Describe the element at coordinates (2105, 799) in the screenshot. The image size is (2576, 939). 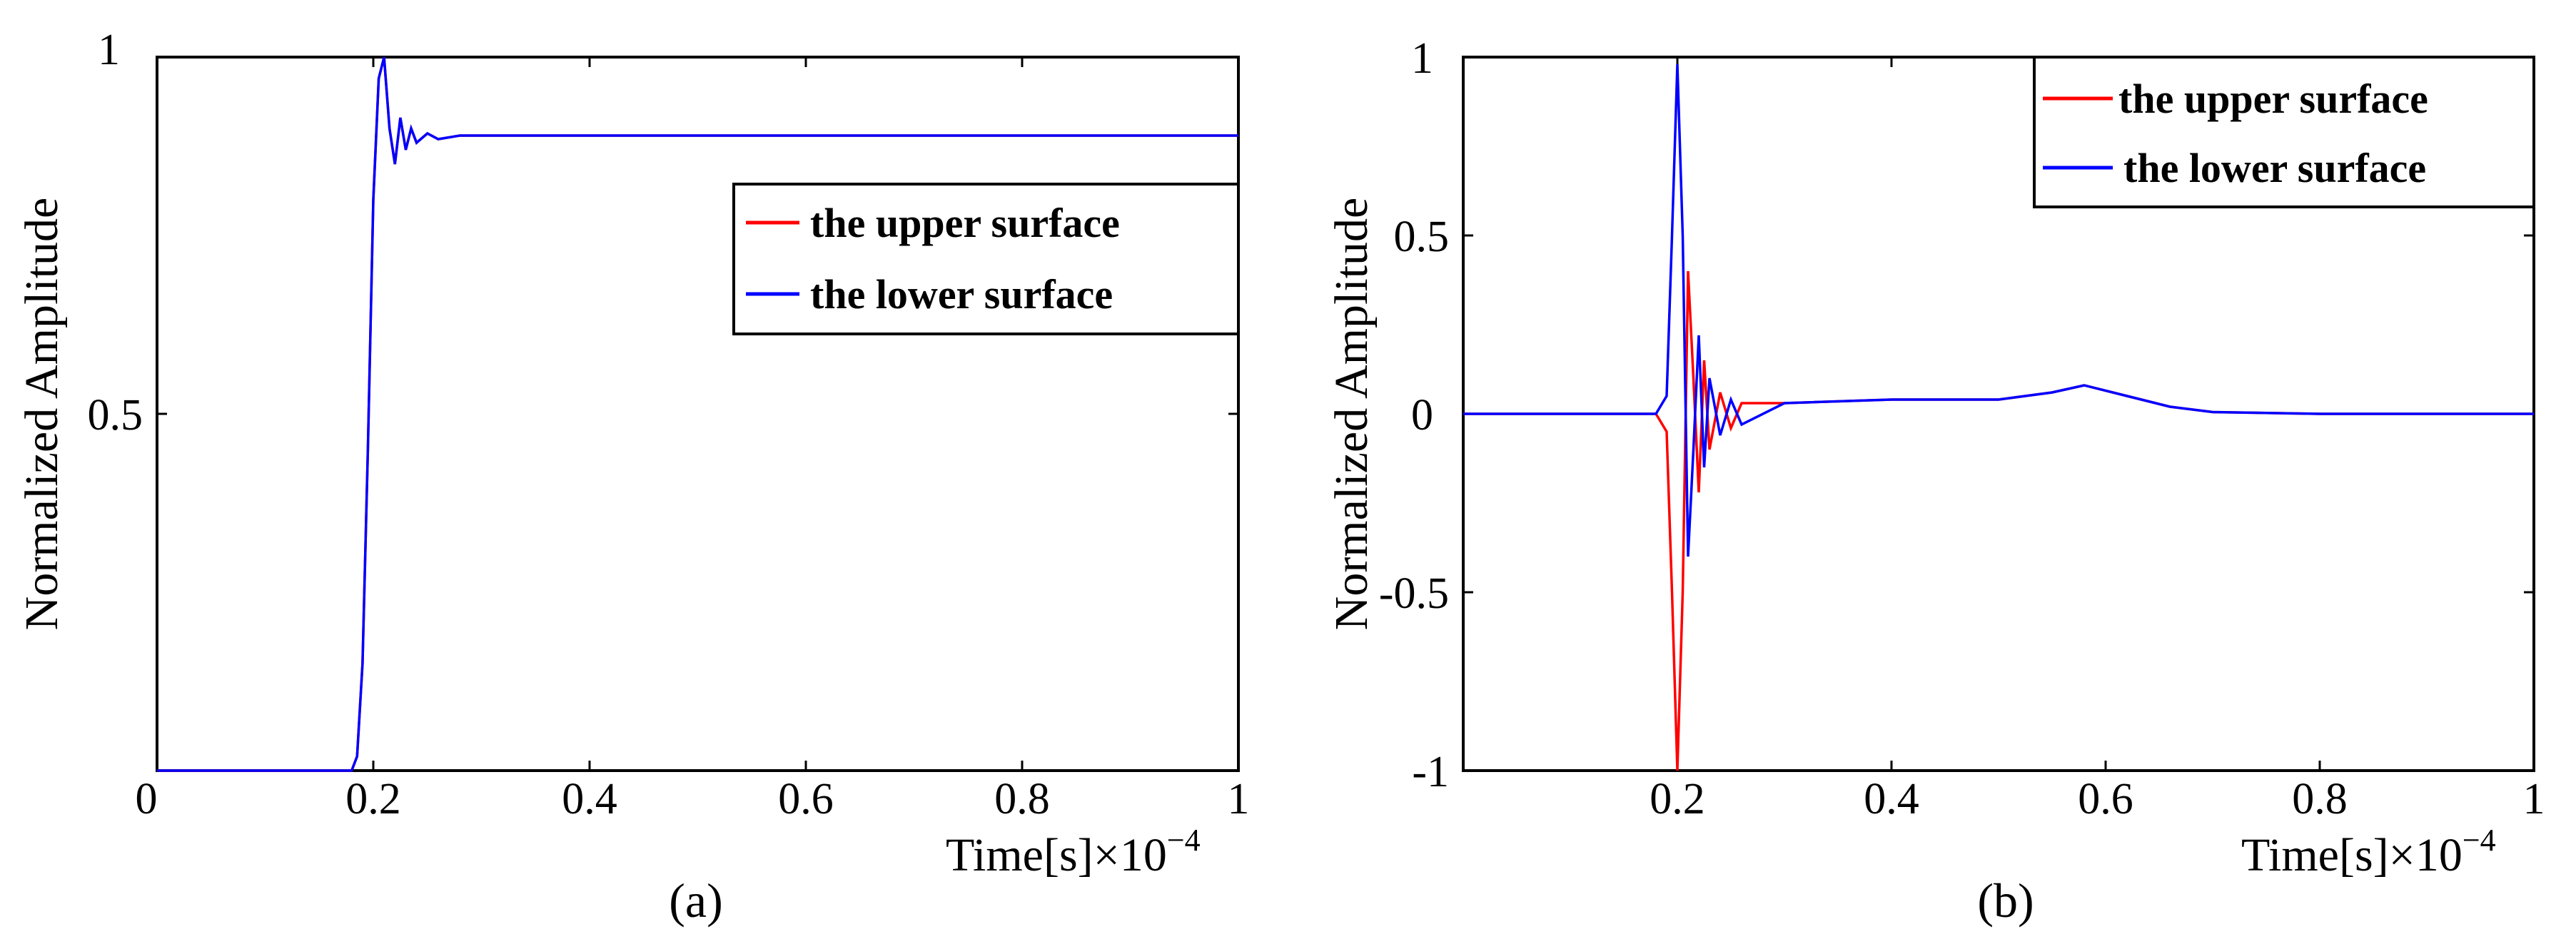
I see `x-tick-label-b: 0.6` at that location.